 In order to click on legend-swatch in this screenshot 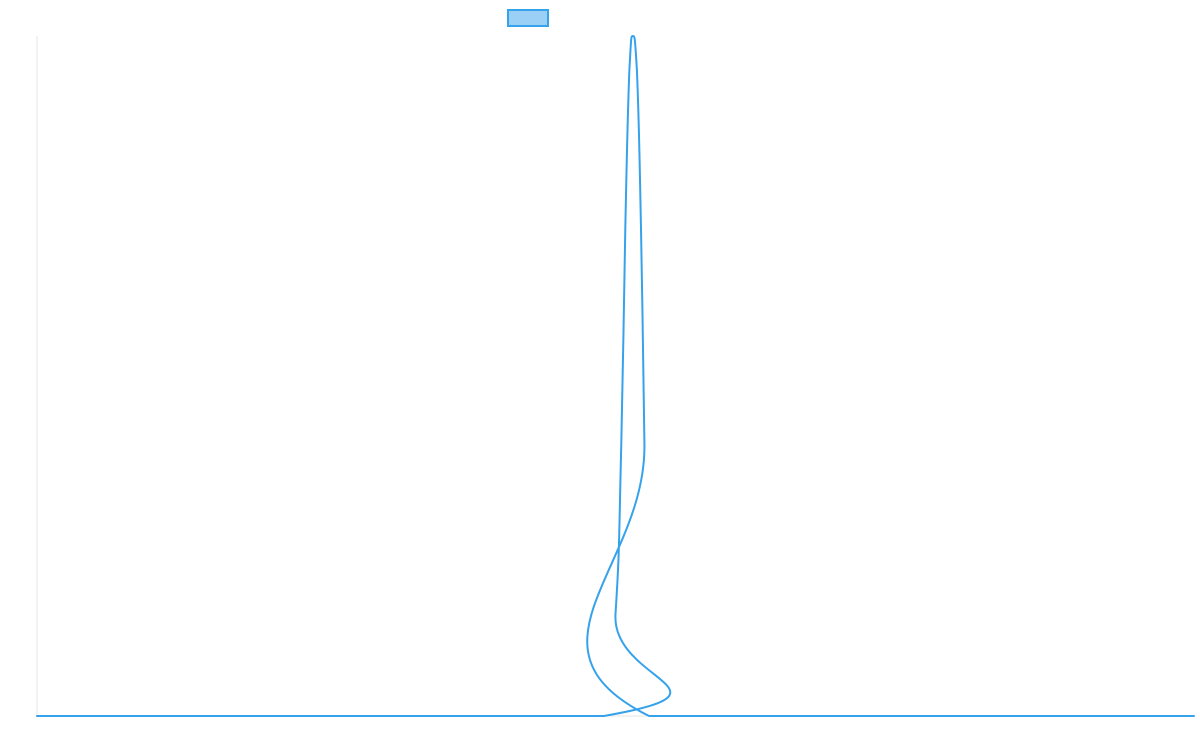, I will do `click(528, 18)`.